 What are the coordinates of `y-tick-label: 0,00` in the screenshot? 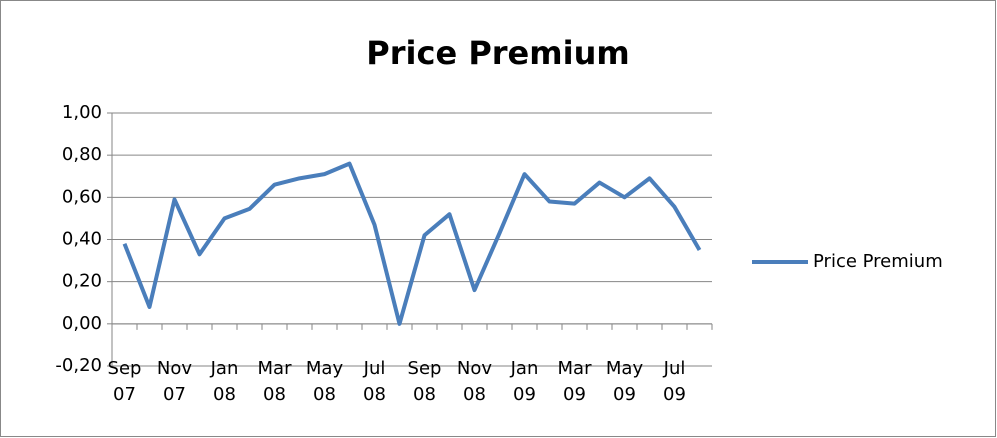 It's located at (82, 323).